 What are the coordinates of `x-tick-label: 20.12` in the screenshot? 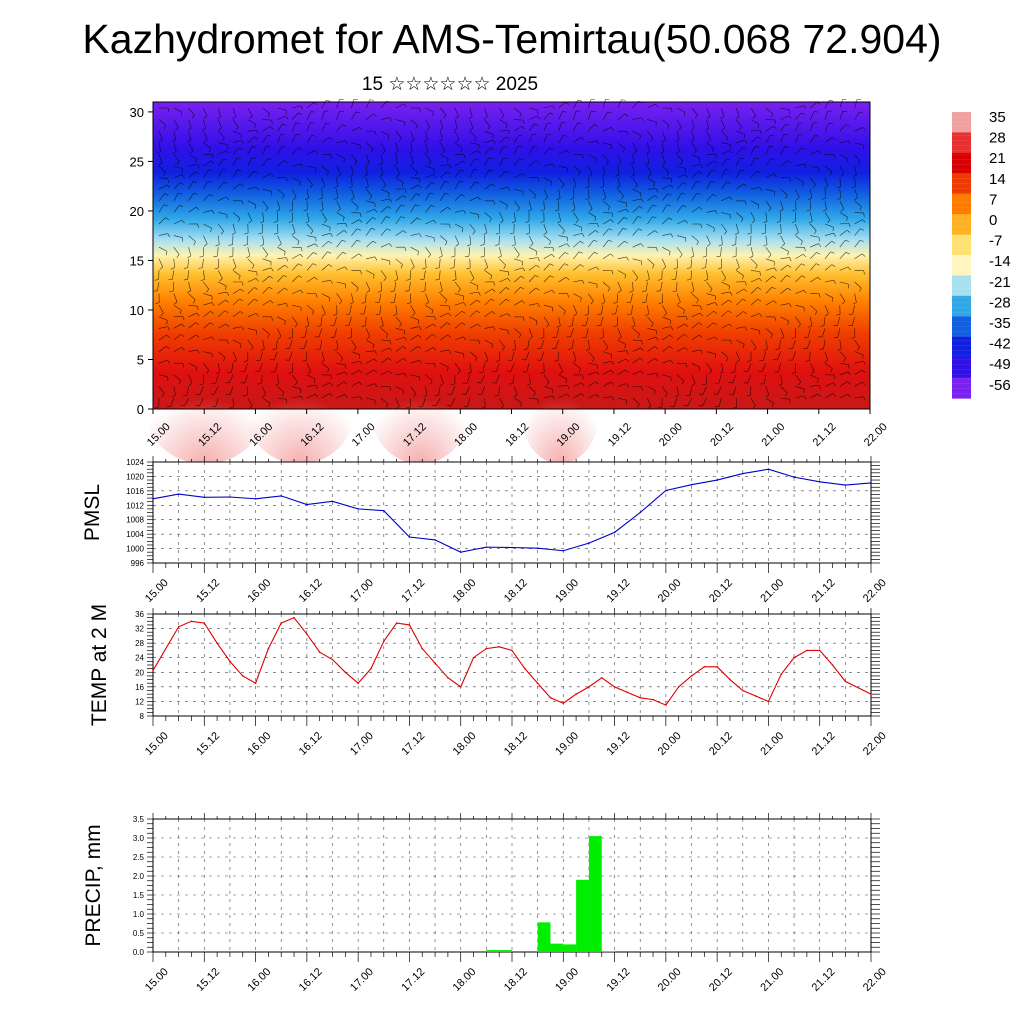 It's located at (722, 435).